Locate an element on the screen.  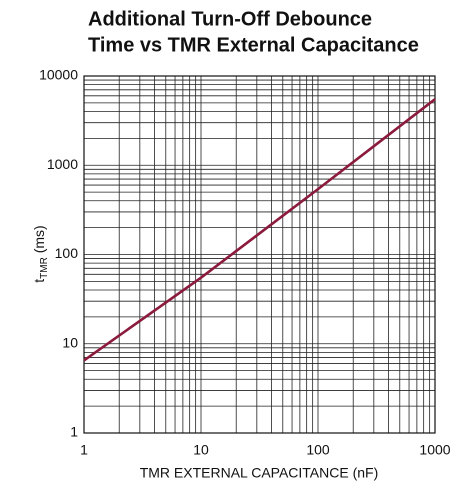
x-tick-label: 1 is located at coordinates (84, 450).